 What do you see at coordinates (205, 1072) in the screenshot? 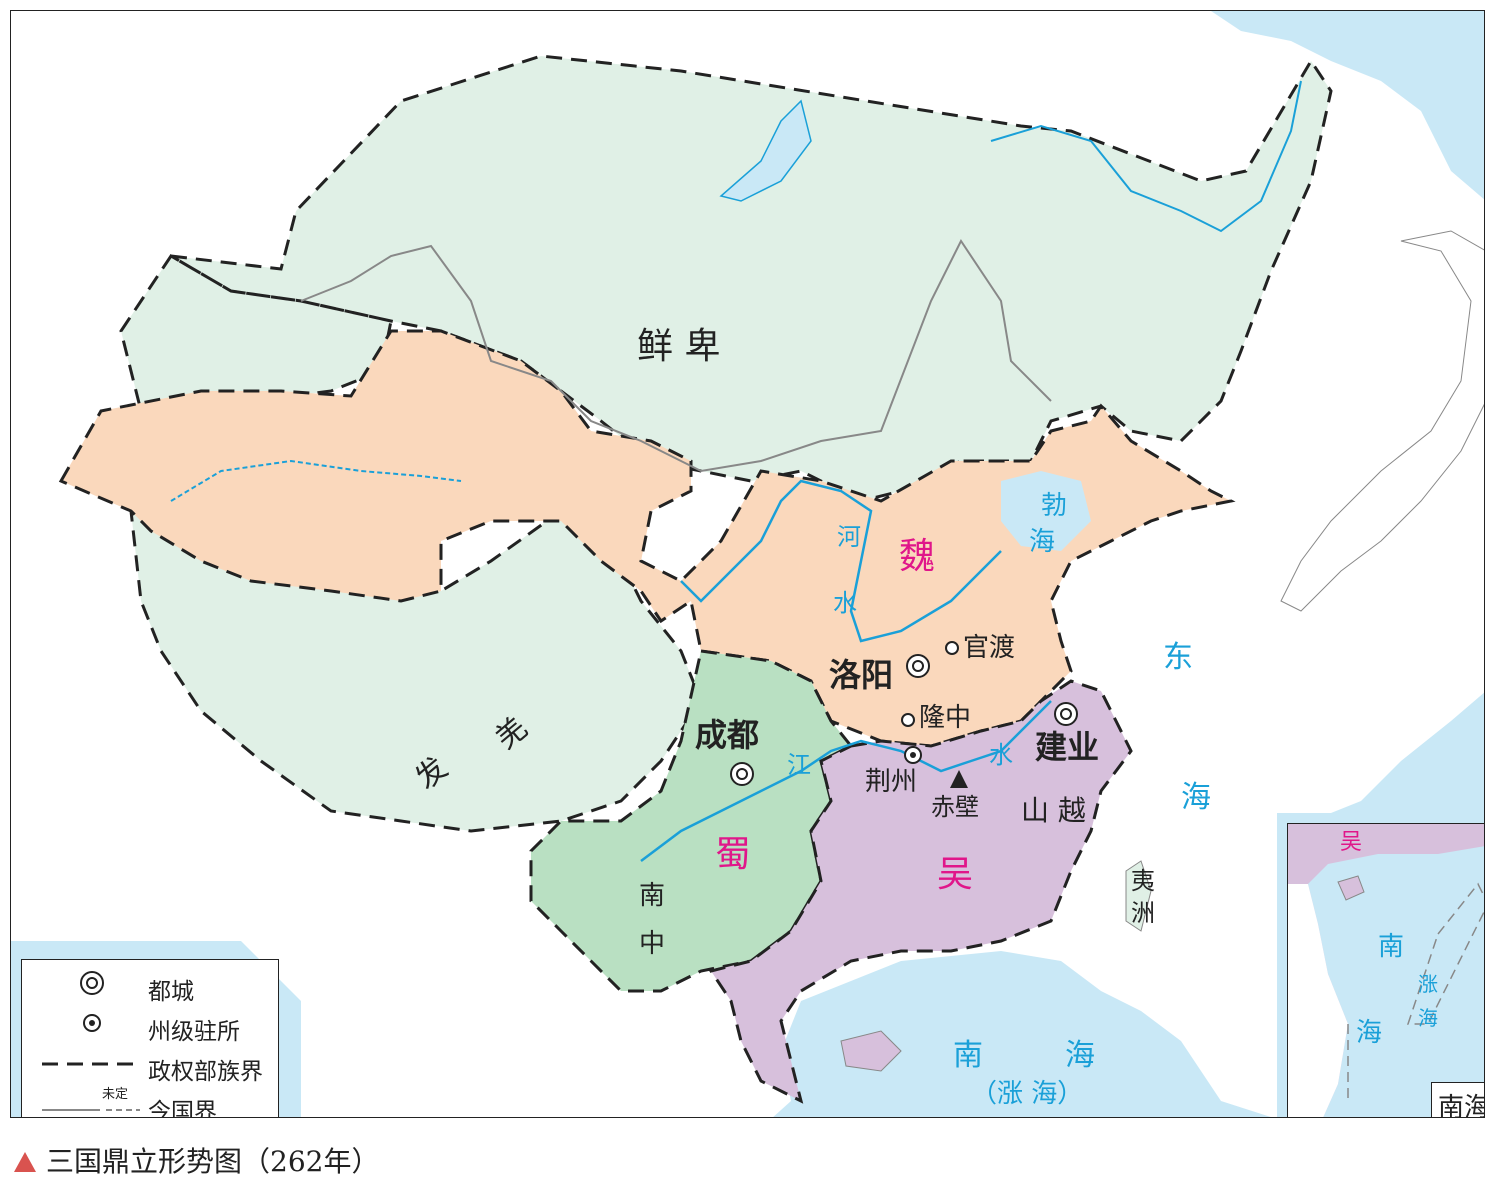
I see `legend-boundary-label: 政权部族界` at bounding box center [205, 1072].